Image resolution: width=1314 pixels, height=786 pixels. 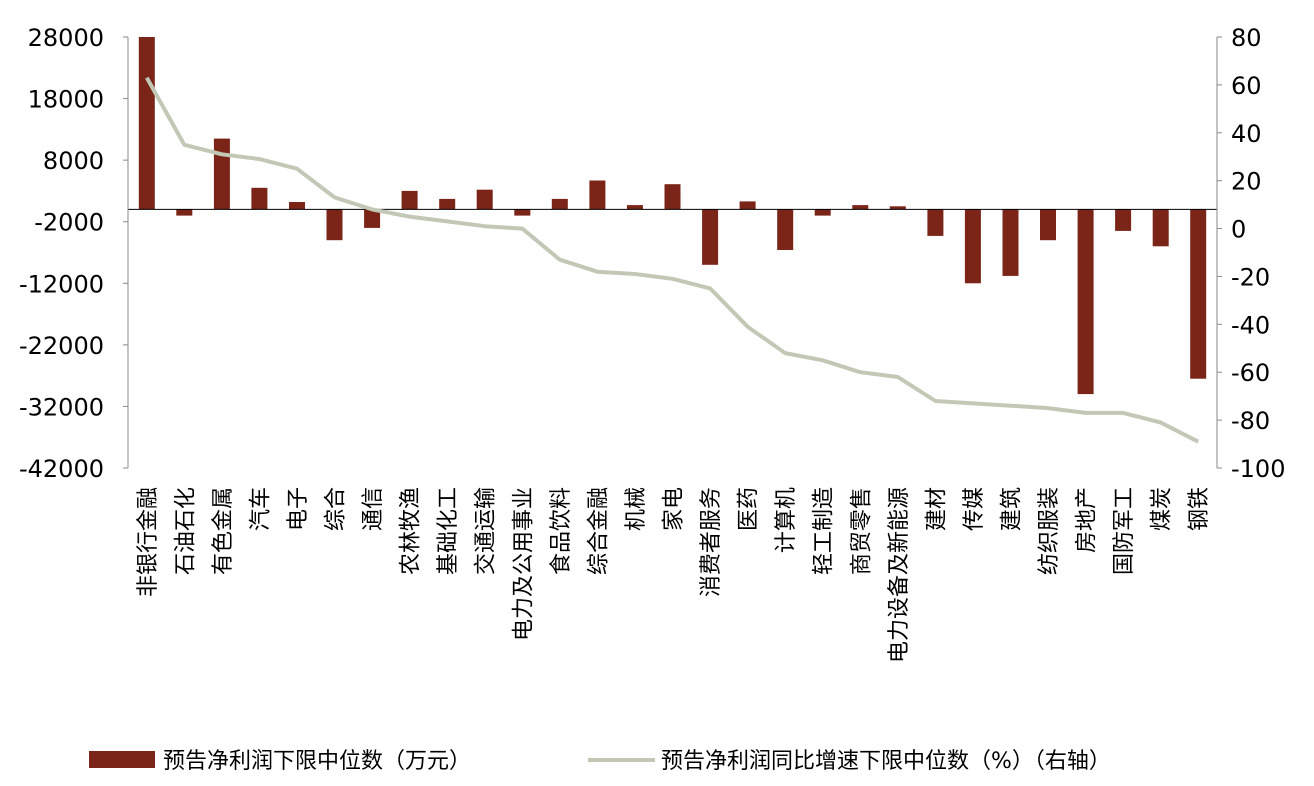 I want to click on category-label: 综合金融, so click(x=598, y=531).